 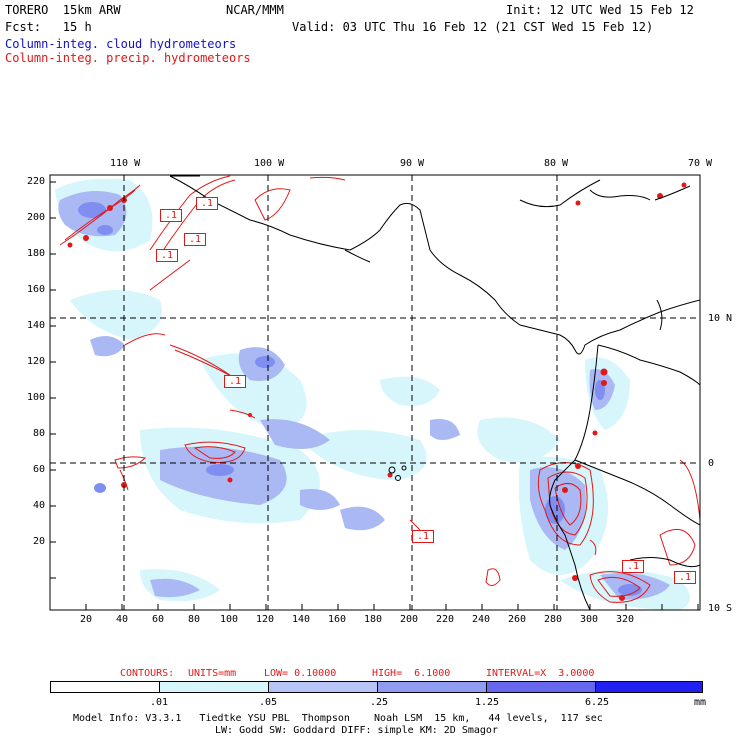 What do you see at coordinates (600, 10) in the screenshot?
I see `init-time: Init: 12 UTC Wed 15 Feb 12` at bounding box center [600, 10].